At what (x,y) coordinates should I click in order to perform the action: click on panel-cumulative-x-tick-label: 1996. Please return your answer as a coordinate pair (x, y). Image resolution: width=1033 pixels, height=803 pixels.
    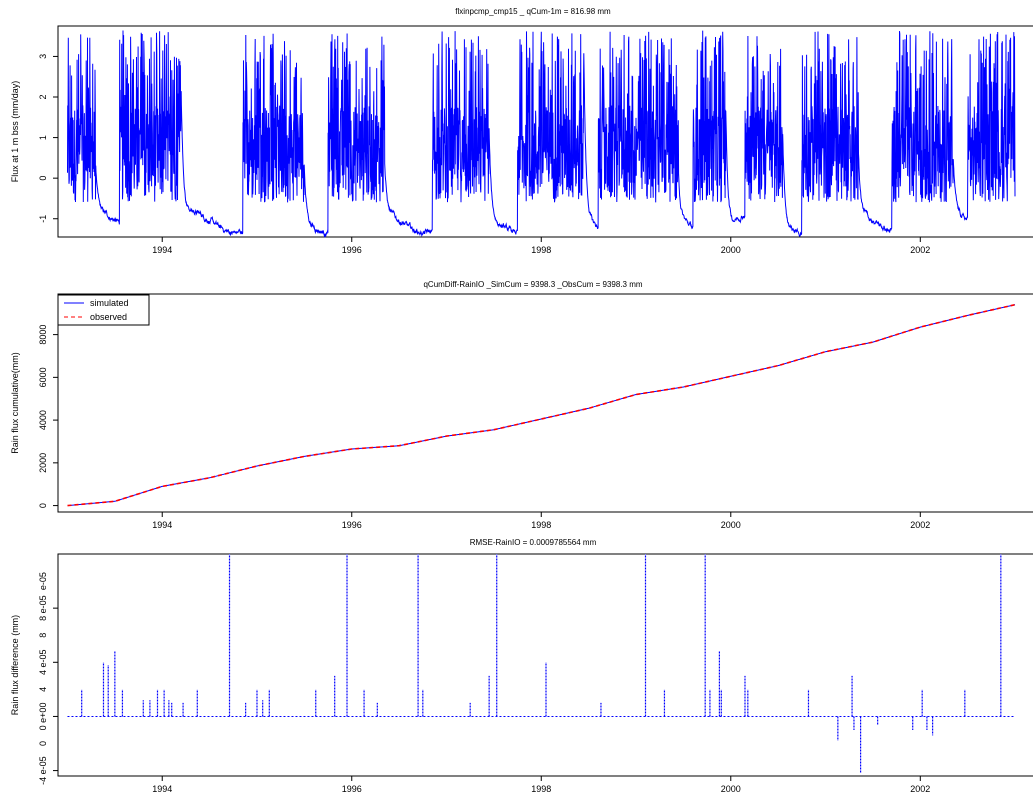
    Looking at the image, I should click on (352, 525).